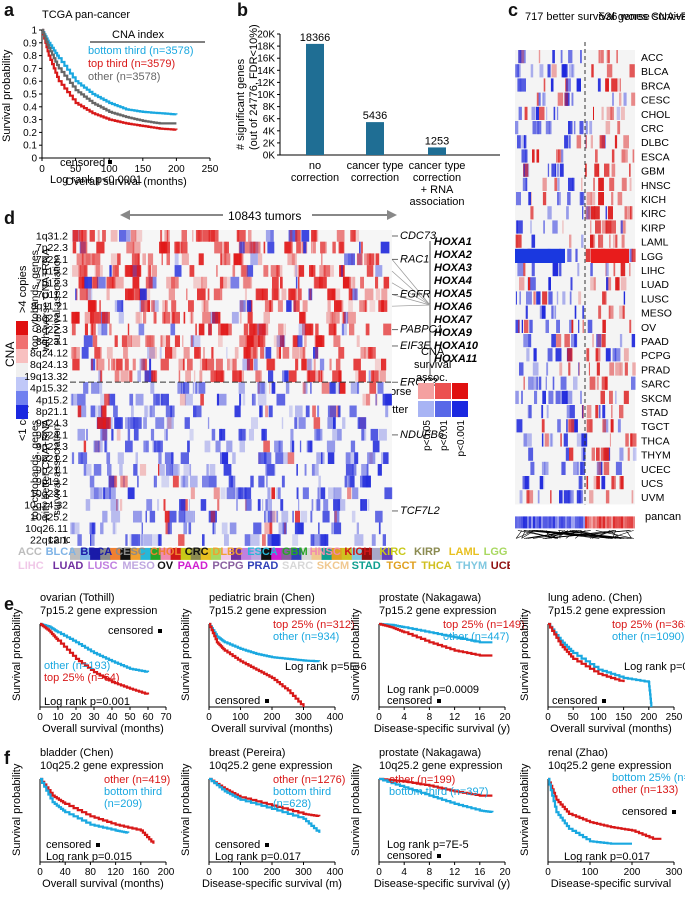 The width and height of the screenshot is (685, 905). I want to click on panel-a-ytick-label: 0.2, so click(30, 133).